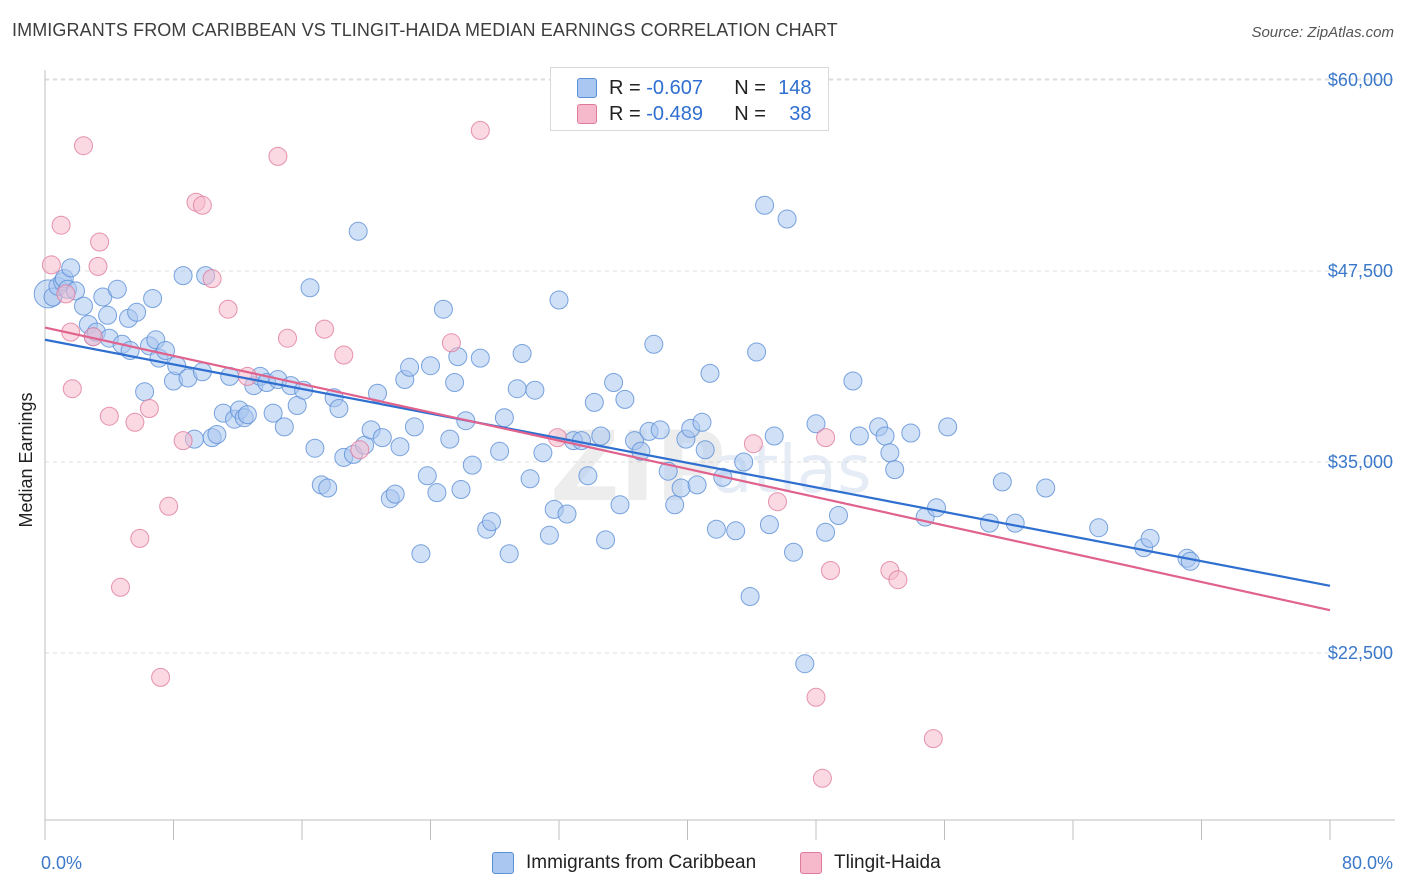 The width and height of the screenshot is (1406, 892). I want to click on y-tick-label: $47,500, so click(1360, 271).